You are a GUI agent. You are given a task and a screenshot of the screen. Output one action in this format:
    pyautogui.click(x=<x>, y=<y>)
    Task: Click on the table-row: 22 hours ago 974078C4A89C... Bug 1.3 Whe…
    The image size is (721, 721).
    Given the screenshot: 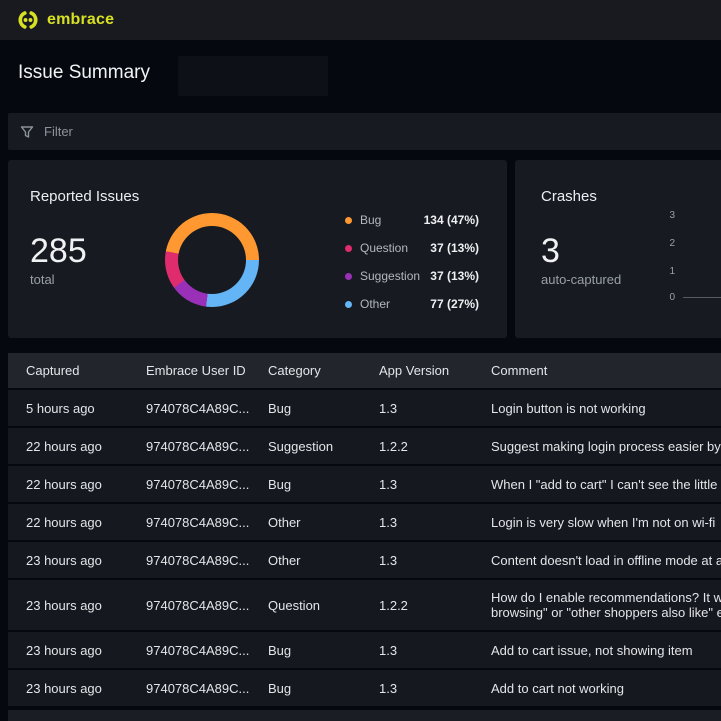 What is the action you would take?
    pyautogui.click(x=364, y=484)
    